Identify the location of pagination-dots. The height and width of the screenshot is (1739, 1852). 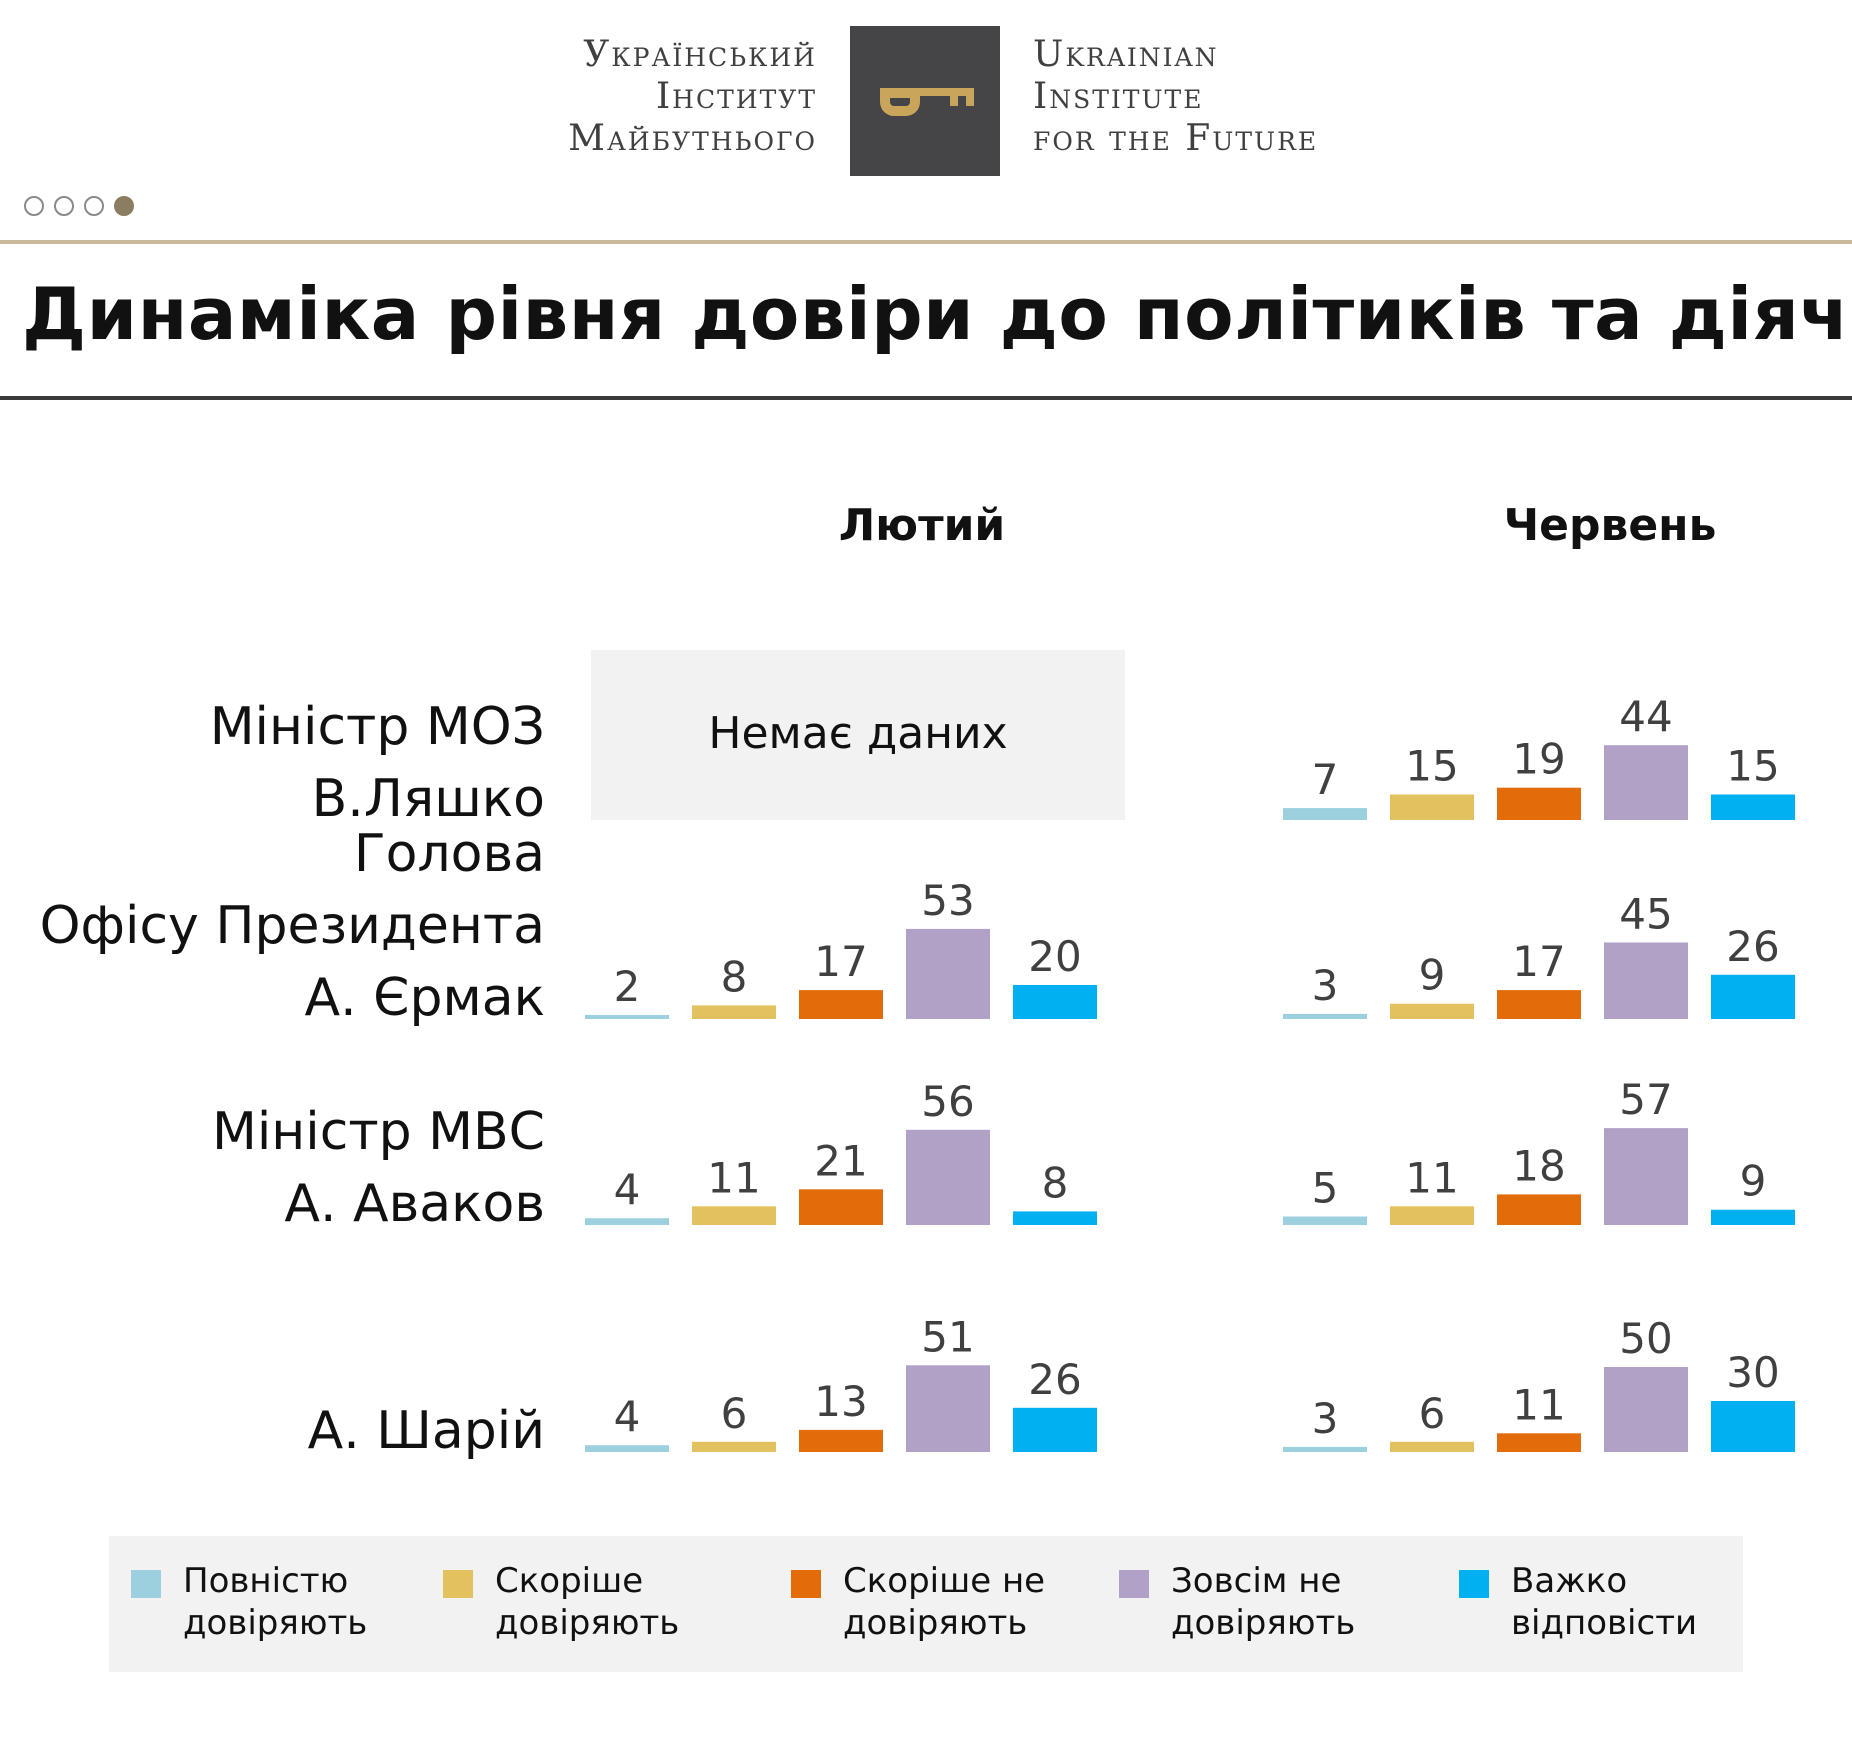
(79, 206).